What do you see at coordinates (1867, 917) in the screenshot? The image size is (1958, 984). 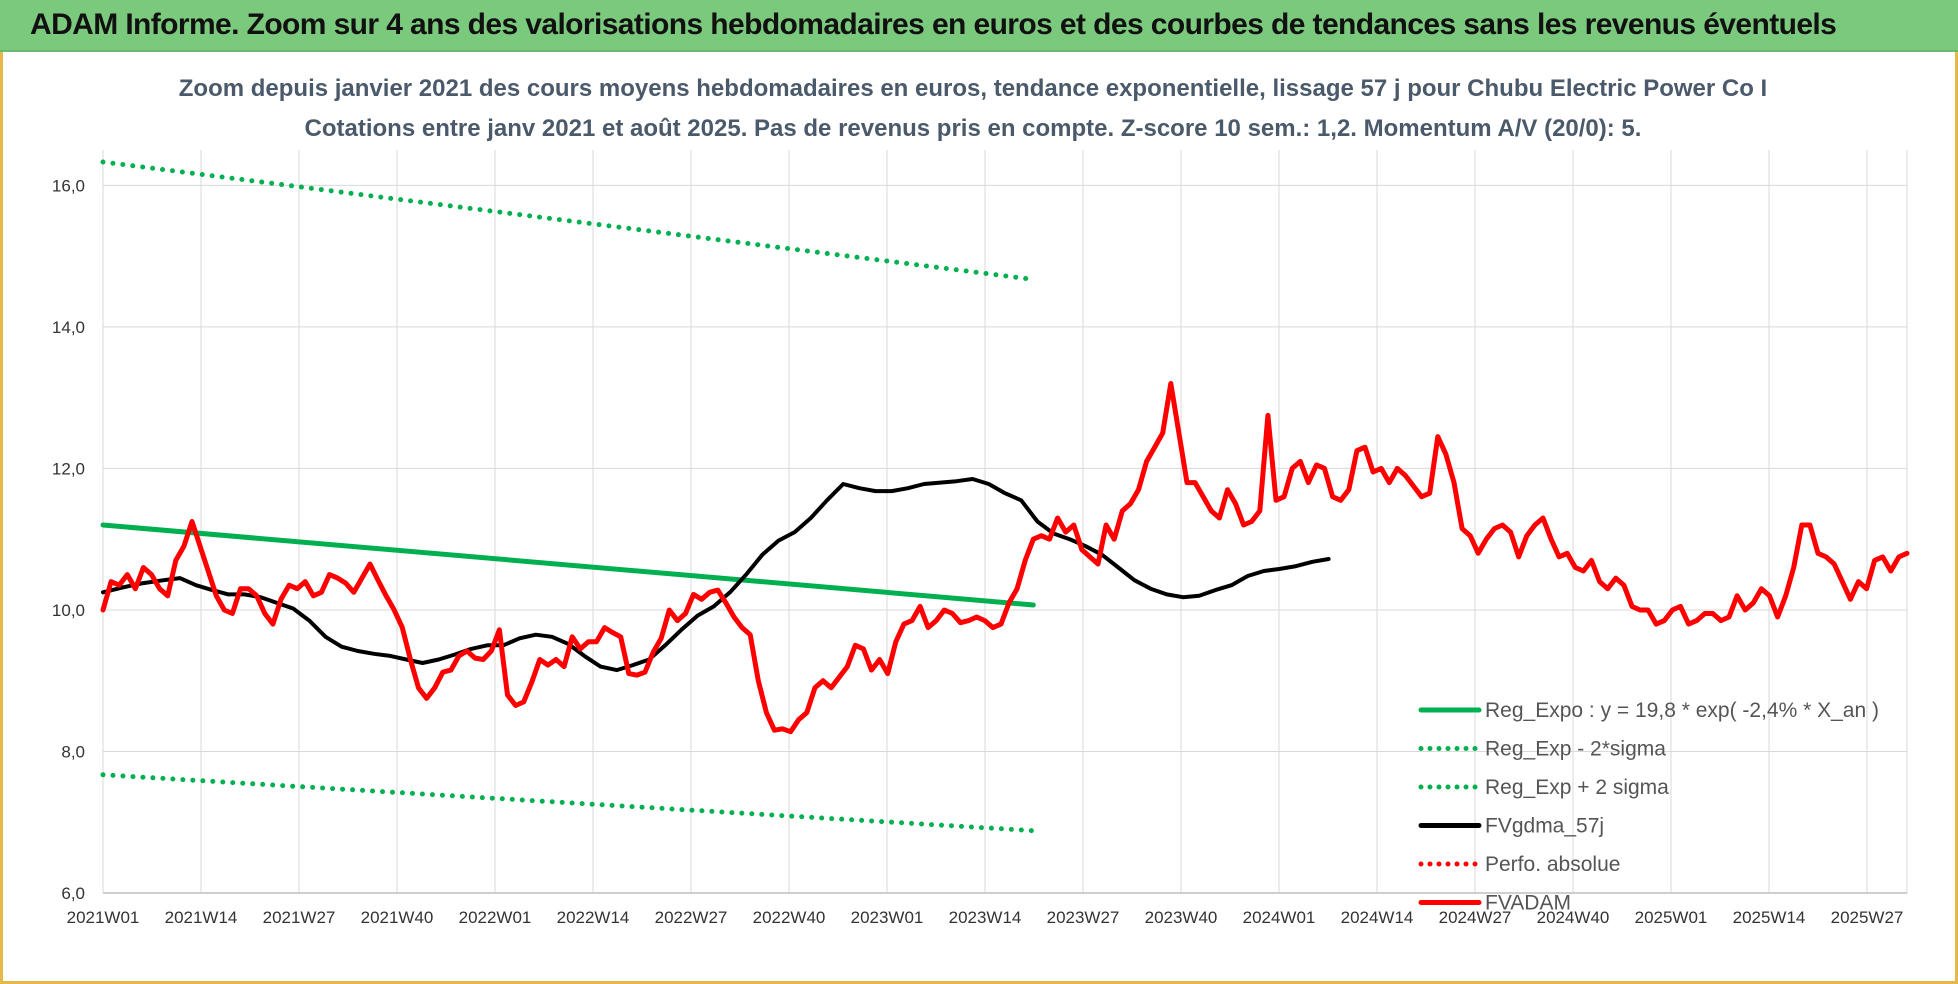 I see `x-tick-label: 2025W27` at bounding box center [1867, 917].